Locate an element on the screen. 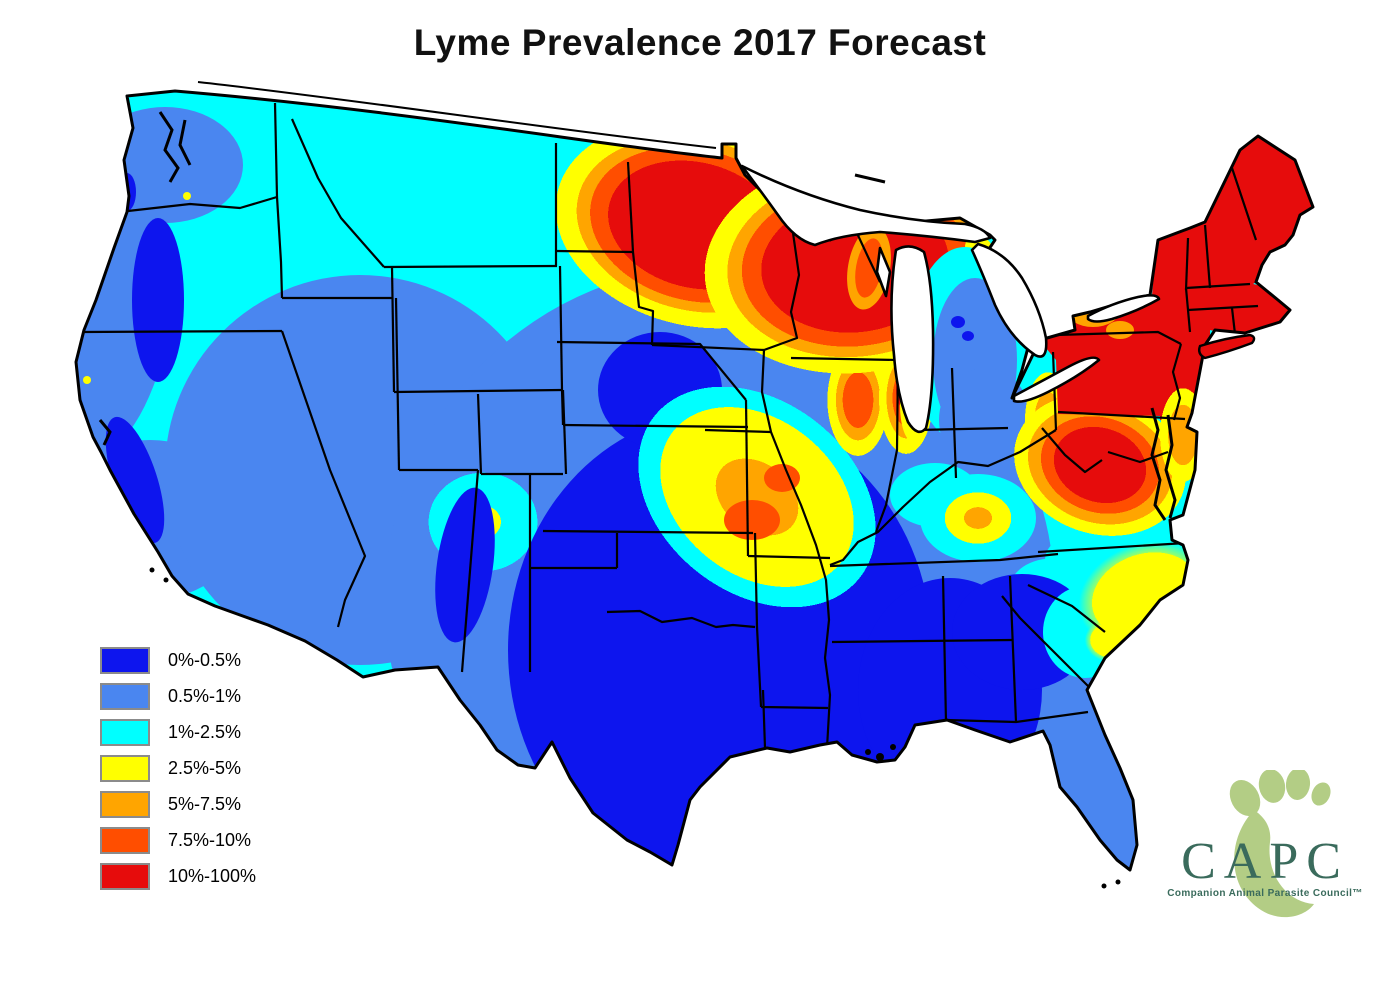 This screenshot has height=1000, width=1400. logo-wordmark: CAPC is located at coordinates (1265, 861).